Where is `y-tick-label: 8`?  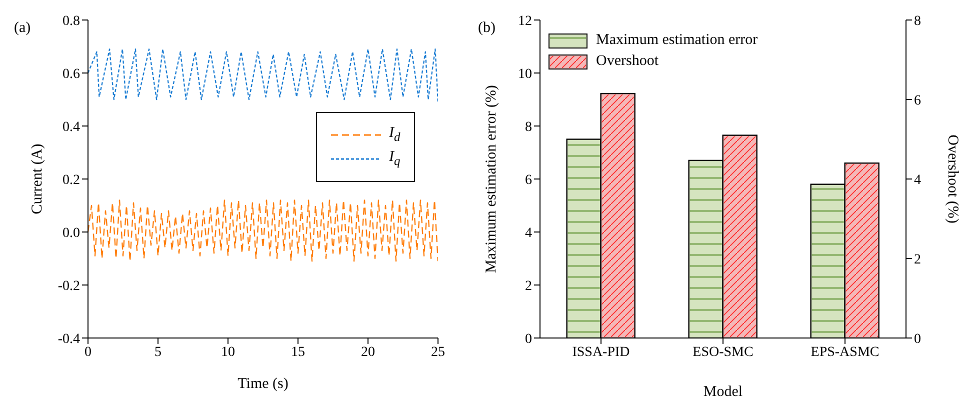
y-tick-label: 8 is located at coordinates (528, 127).